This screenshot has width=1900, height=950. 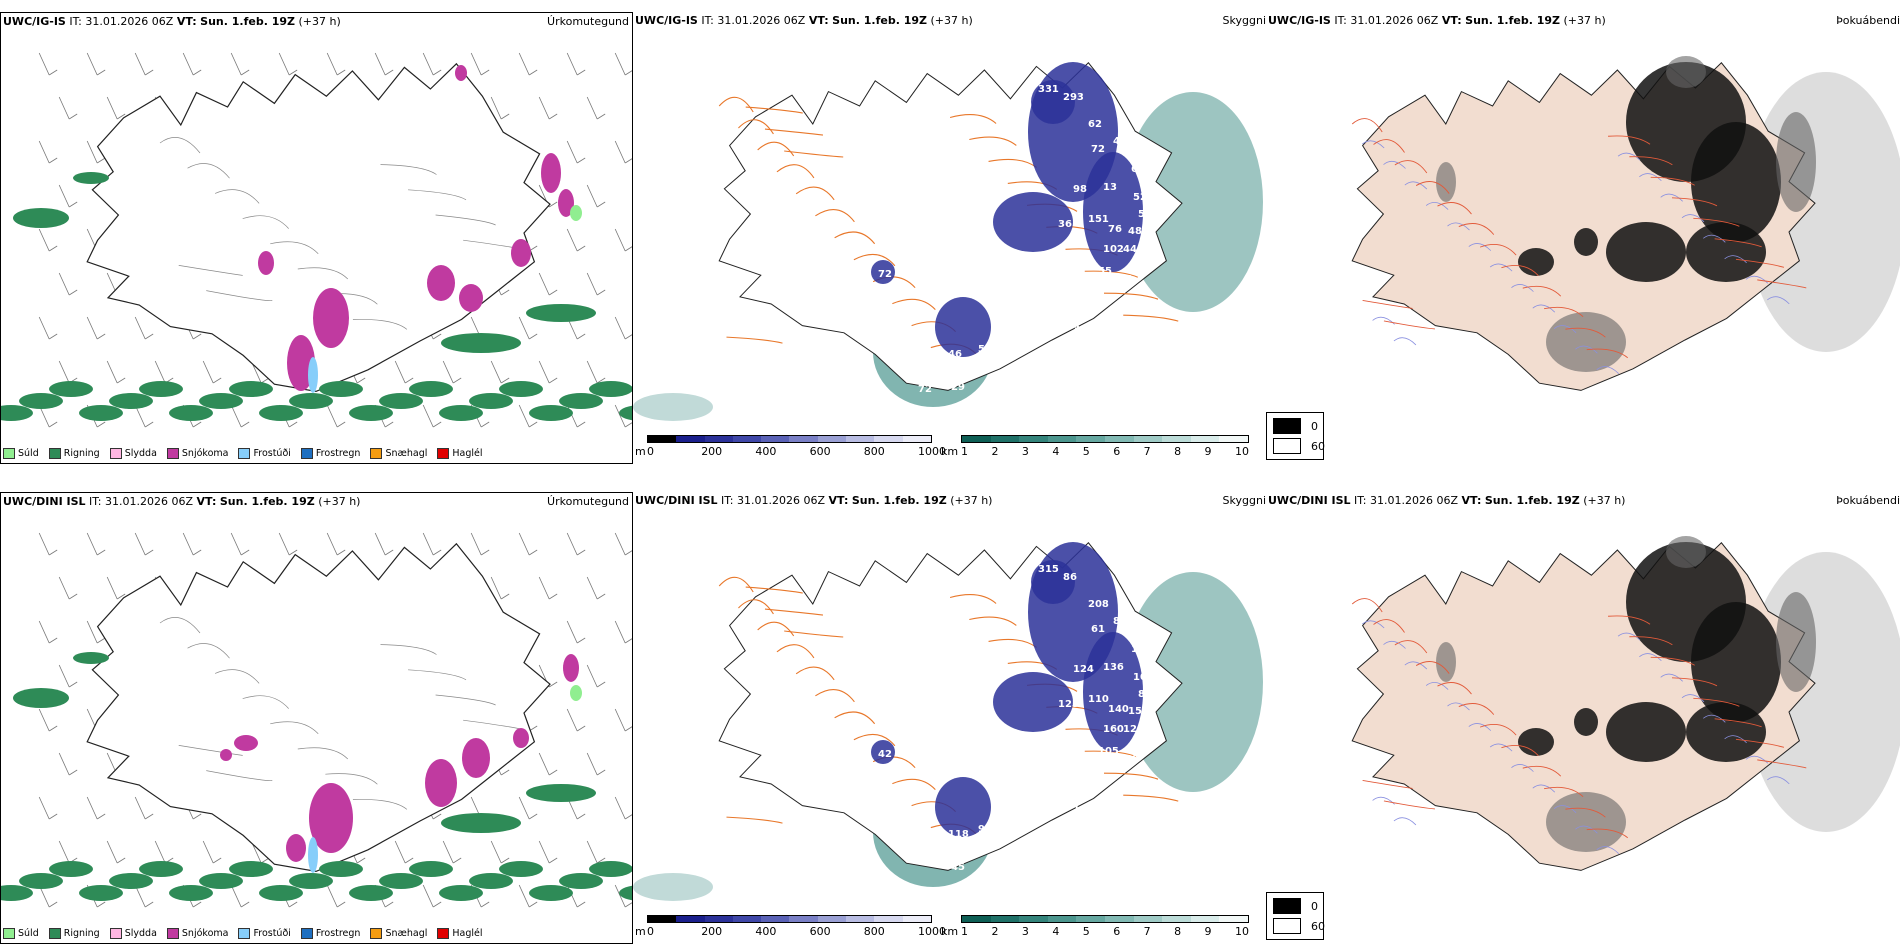 I want to click on visibility-value-label: 42, so click(x=885, y=754).